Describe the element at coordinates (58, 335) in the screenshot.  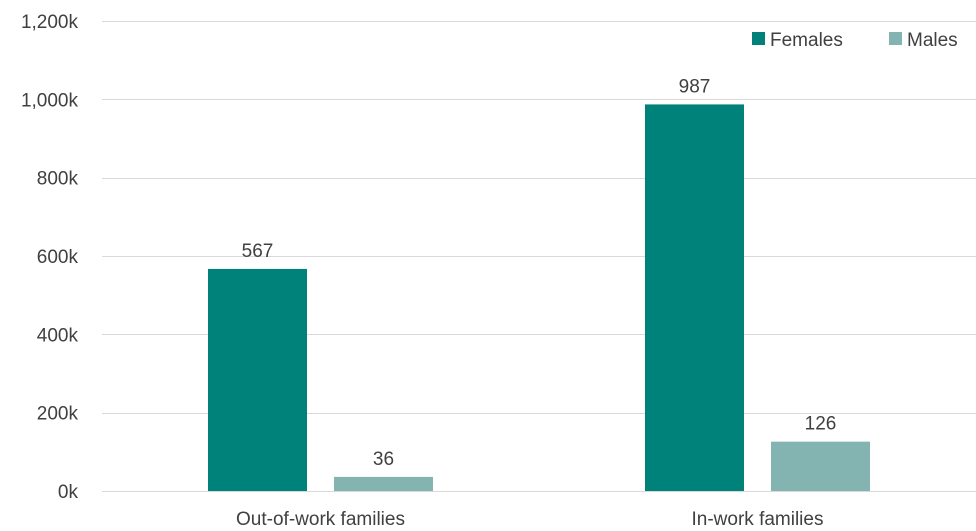
I see `y-tick-label: 400k` at that location.